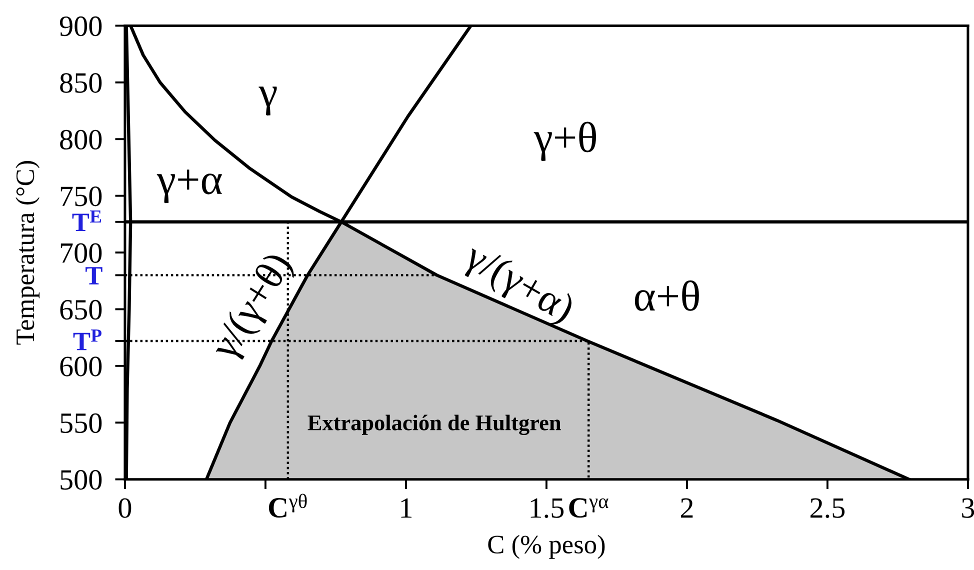 Image resolution: width=974 pixels, height=570 pixels. What do you see at coordinates (666, 295) in the screenshot?
I see `annotation: α+θ` at bounding box center [666, 295].